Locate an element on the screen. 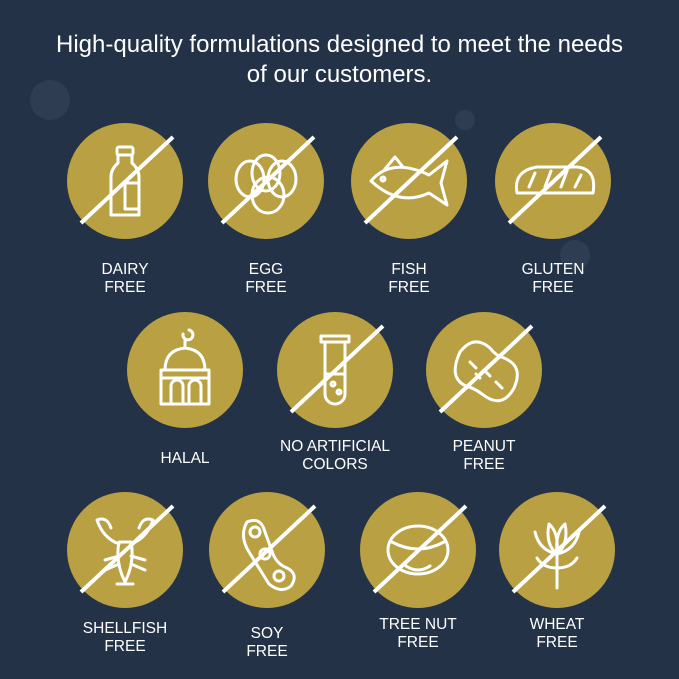 The height and width of the screenshot is (679, 679). badge-fish is located at coordinates (409, 181).